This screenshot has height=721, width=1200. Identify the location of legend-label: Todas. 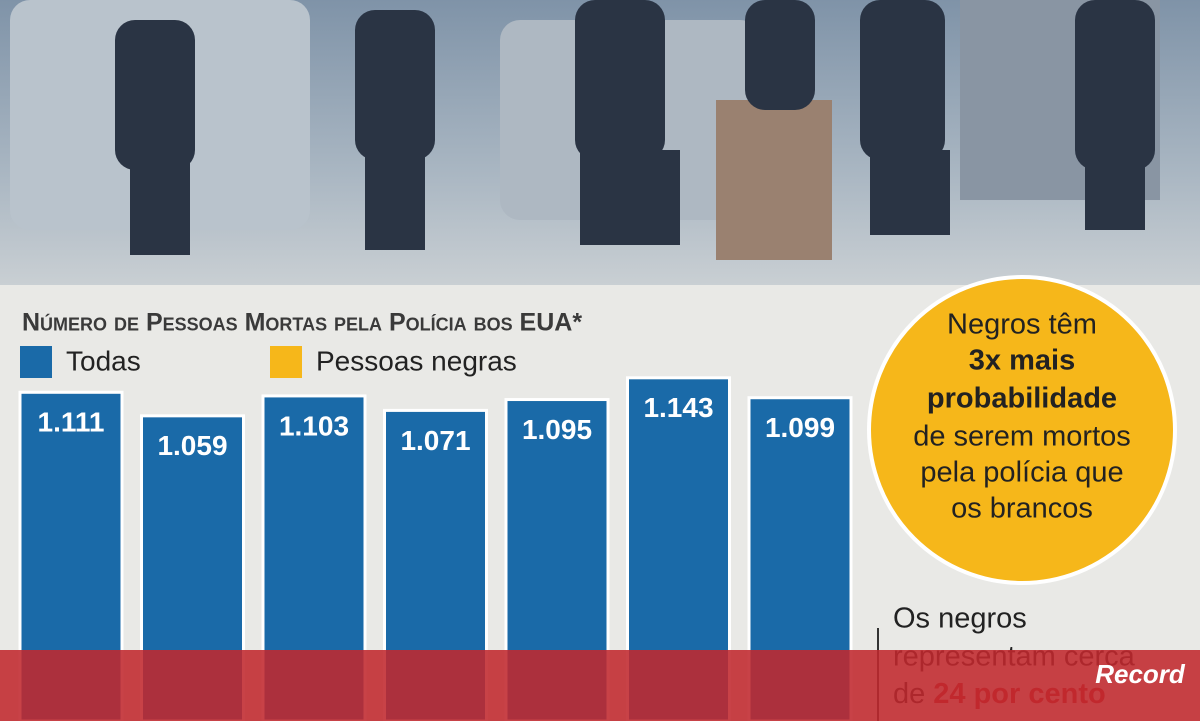
(103, 360).